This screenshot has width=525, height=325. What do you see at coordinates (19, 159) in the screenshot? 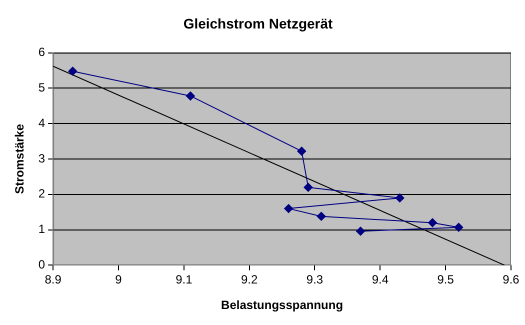
I see `y-axis-title: Stromstärke` at bounding box center [19, 159].